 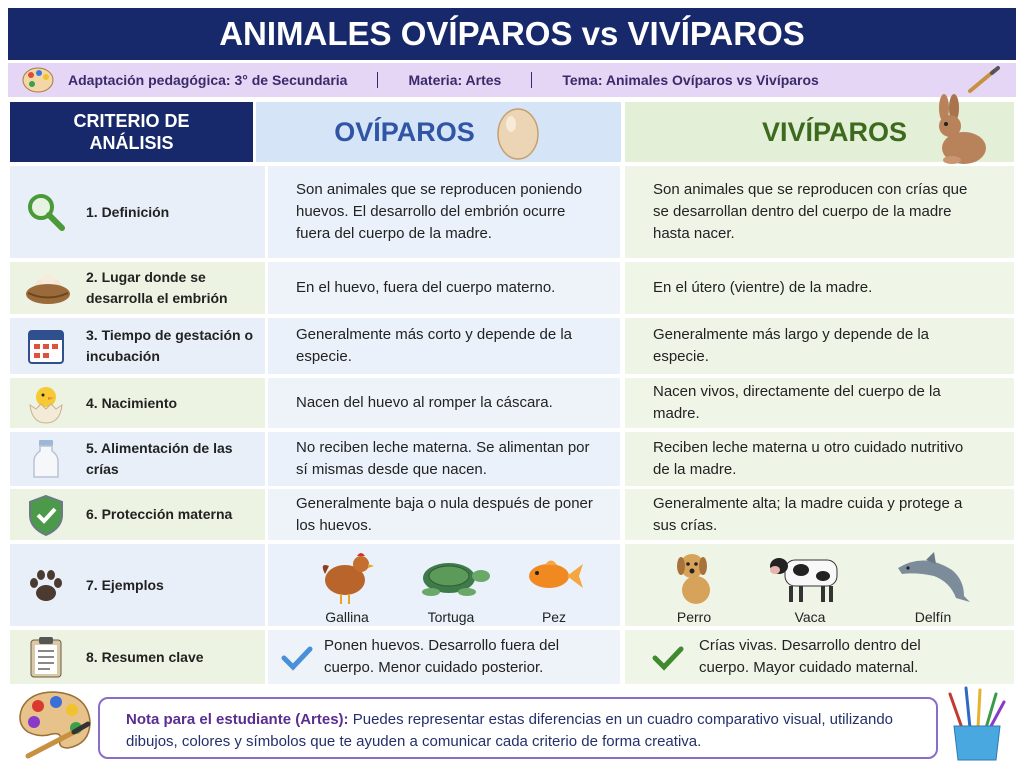 What do you see at coordinates (554, 617) in the screenshot?
I see `example-label: Pez` at bounding box center [554, 617].